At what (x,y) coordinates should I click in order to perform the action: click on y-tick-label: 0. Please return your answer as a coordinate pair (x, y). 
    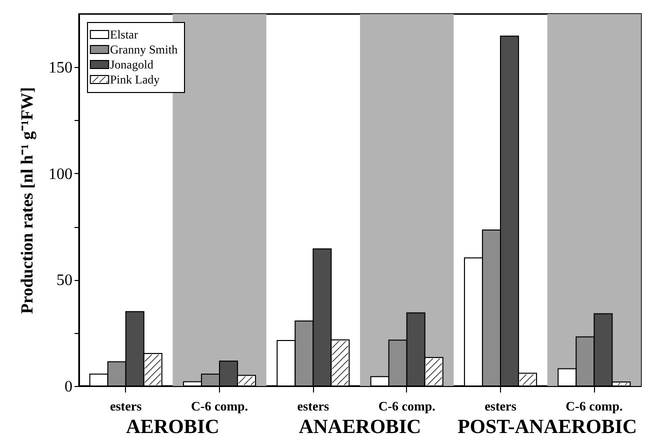
    Looking at the image, I should click on (68, 387).